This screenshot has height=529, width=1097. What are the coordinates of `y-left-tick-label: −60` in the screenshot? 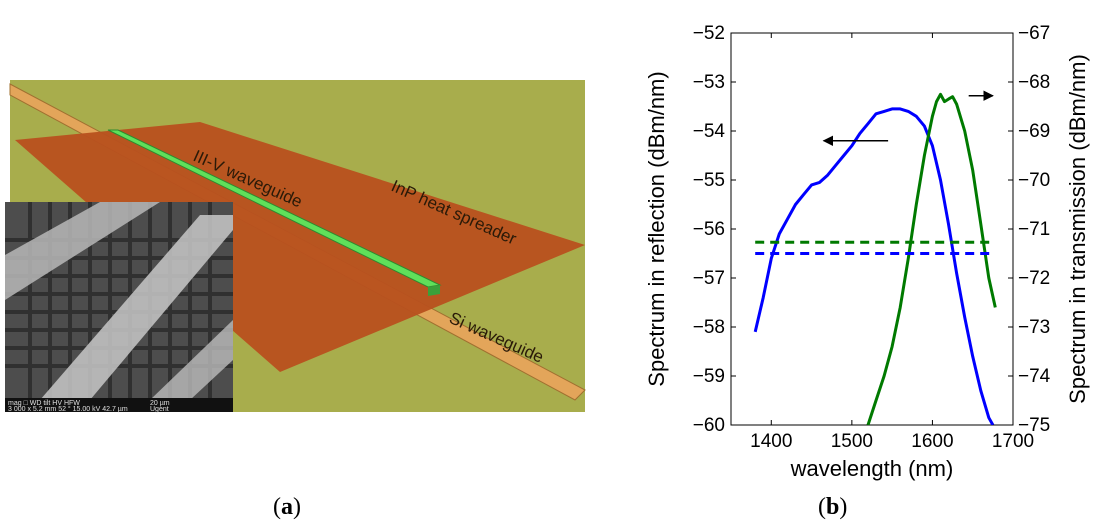 It's located at (709, 425).